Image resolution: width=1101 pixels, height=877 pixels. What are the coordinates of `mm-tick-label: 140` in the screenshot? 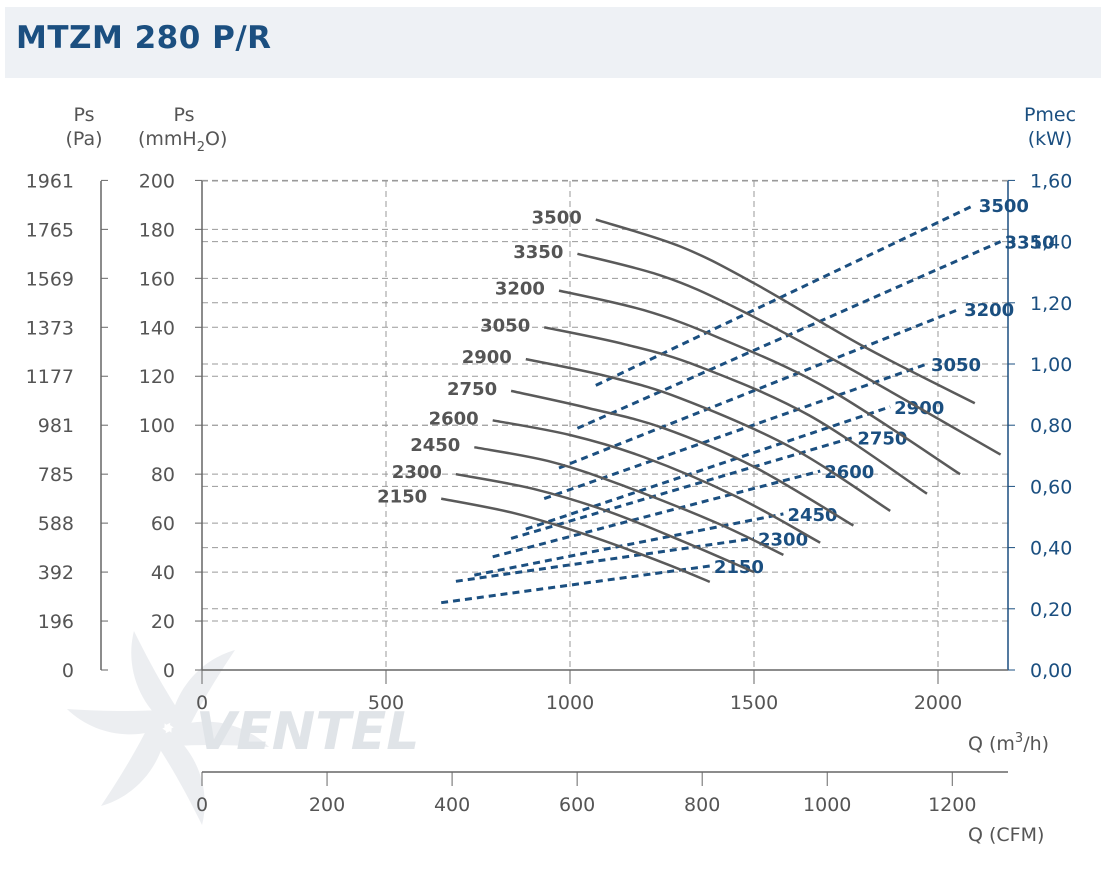 It's located at (157, 328).